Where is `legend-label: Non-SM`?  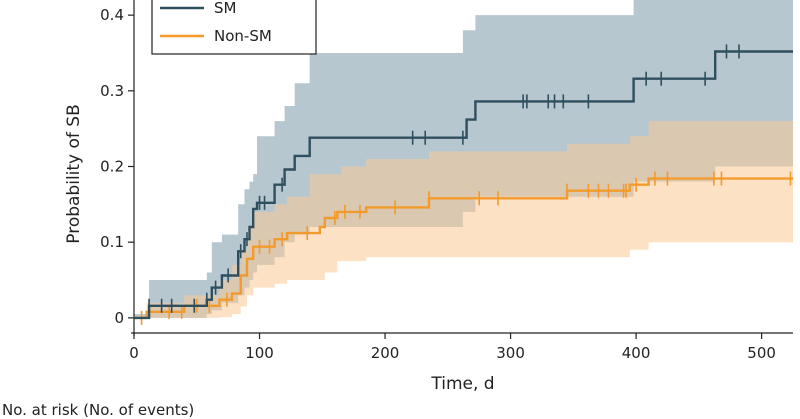
legend-label: Non-SM is located at coordinates (243, 36).